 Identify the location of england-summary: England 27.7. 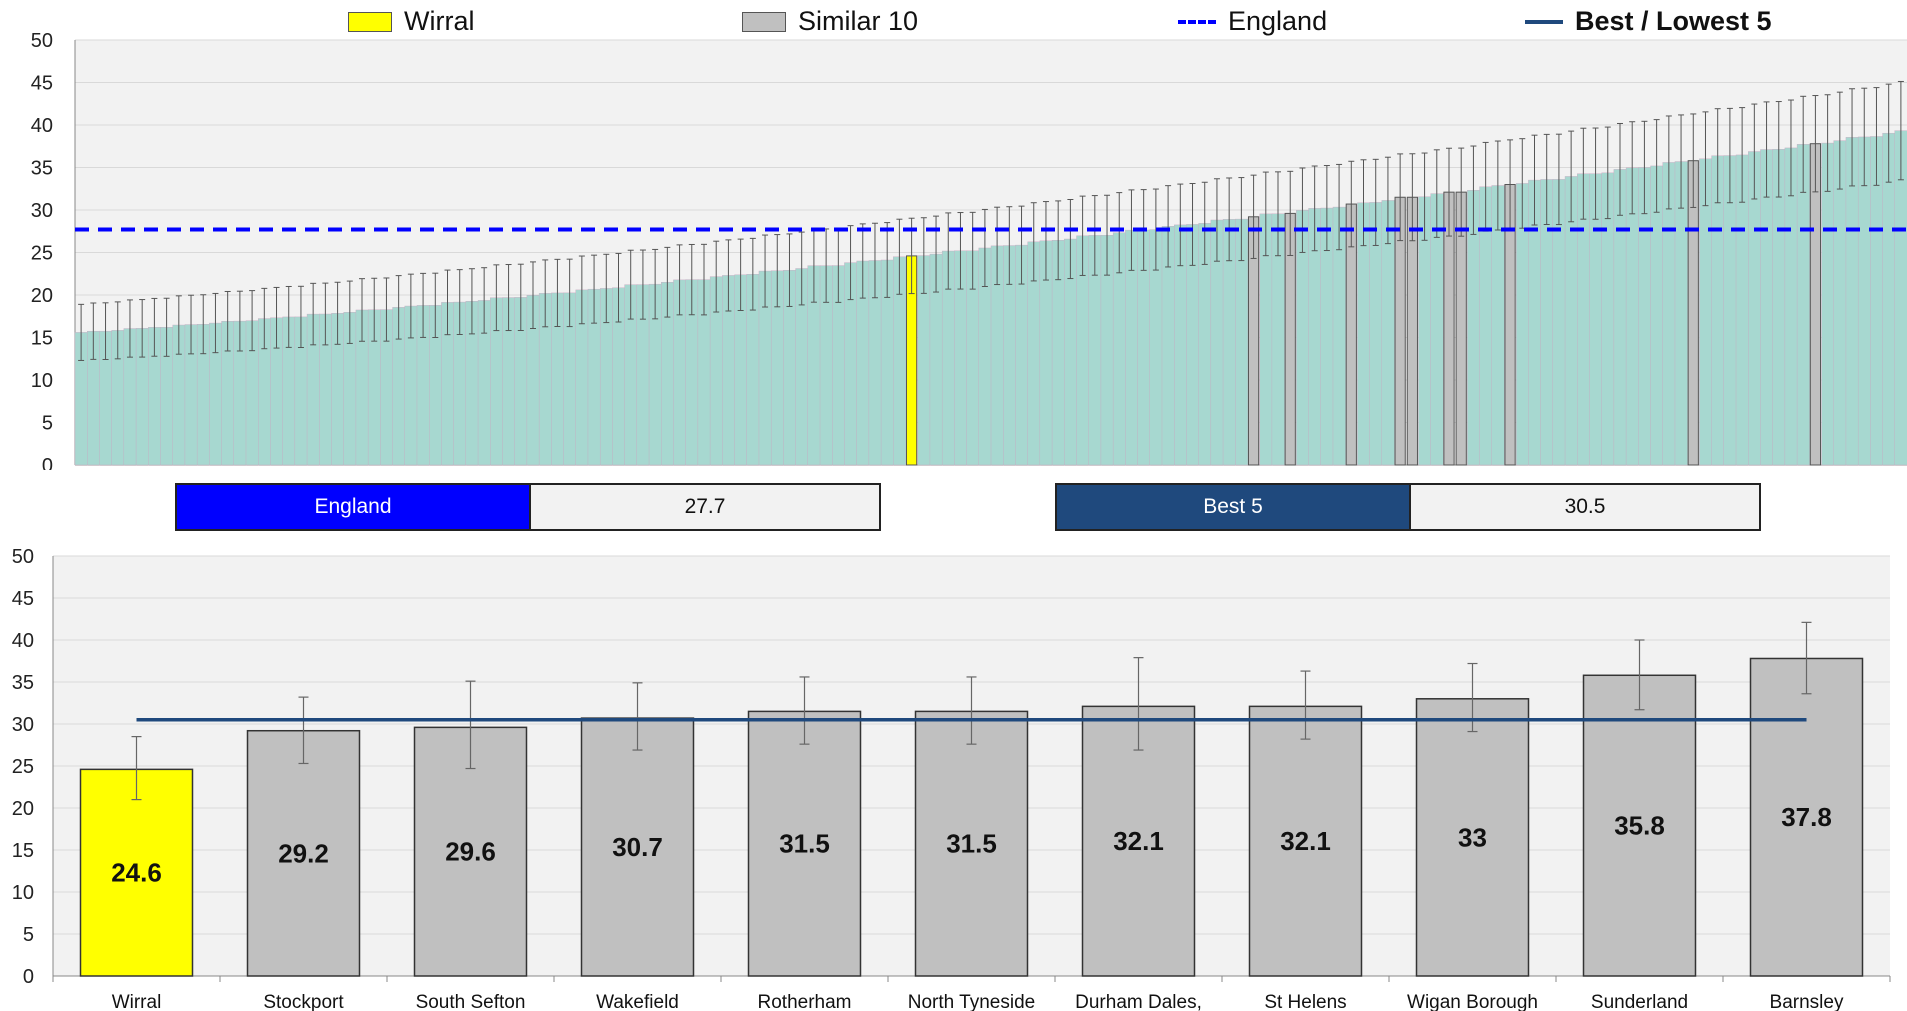
(528, 507).